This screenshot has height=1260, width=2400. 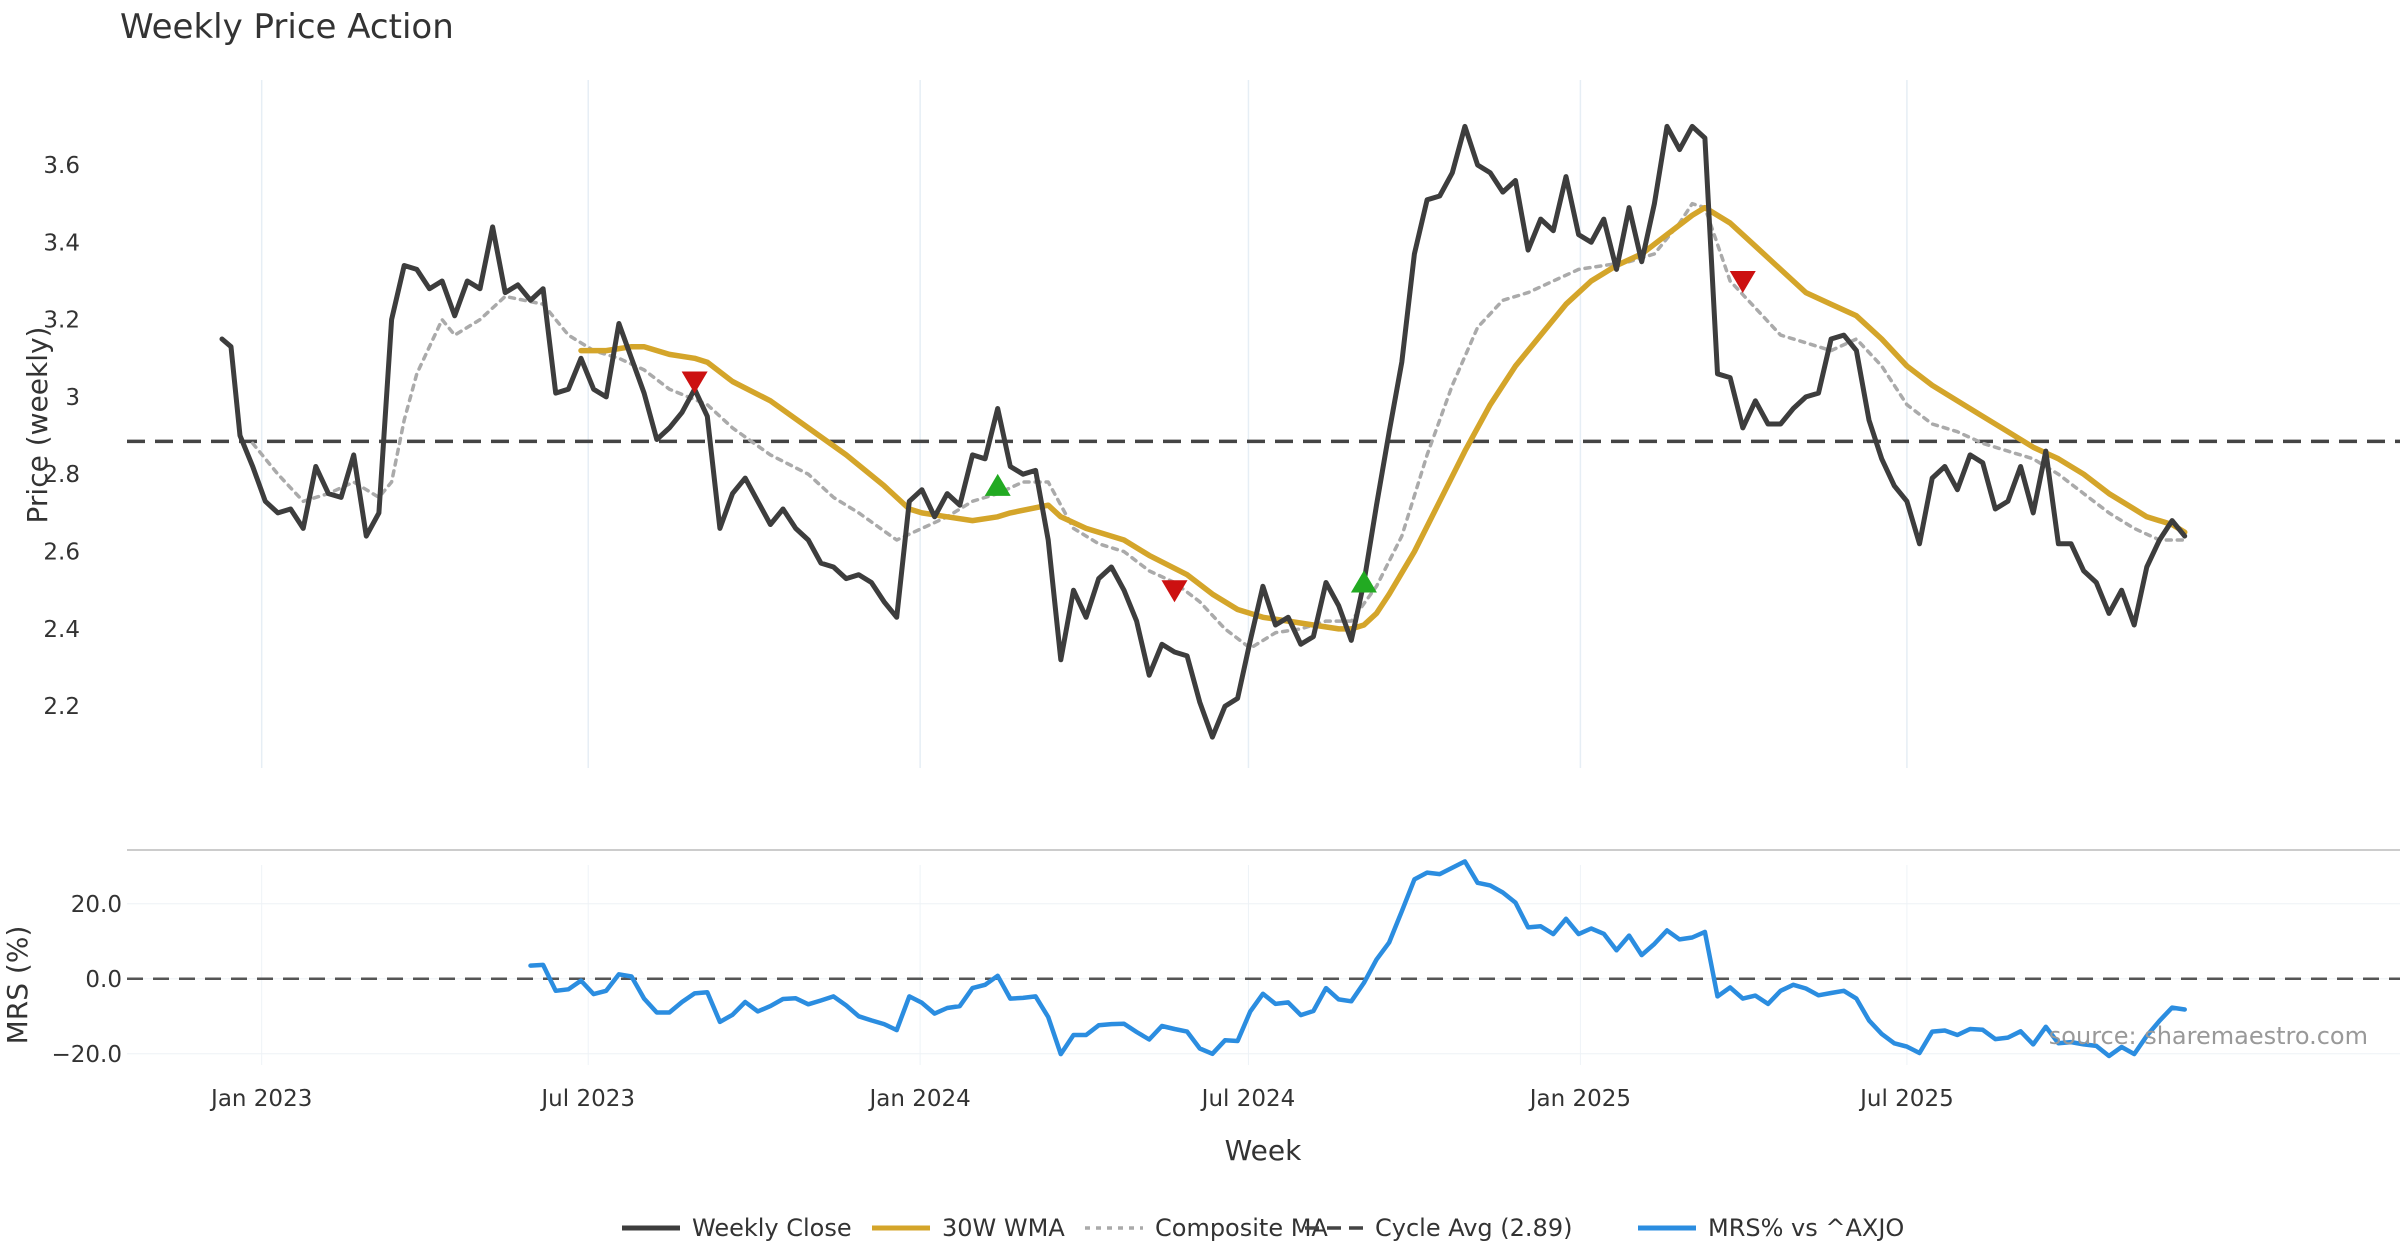 I want to click on price-y-tick-label: 2.6, so click(x=61, y=553).